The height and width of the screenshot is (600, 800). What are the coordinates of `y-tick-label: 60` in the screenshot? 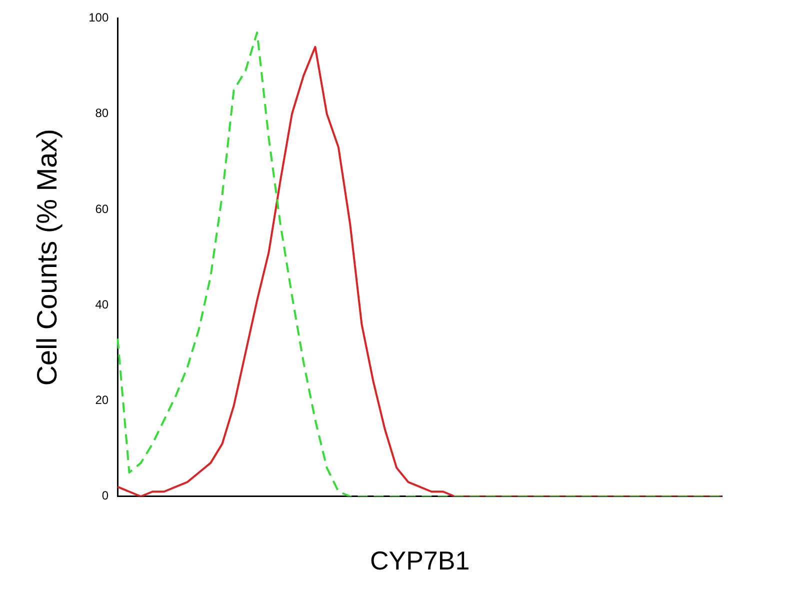 It's located at (102, 209).